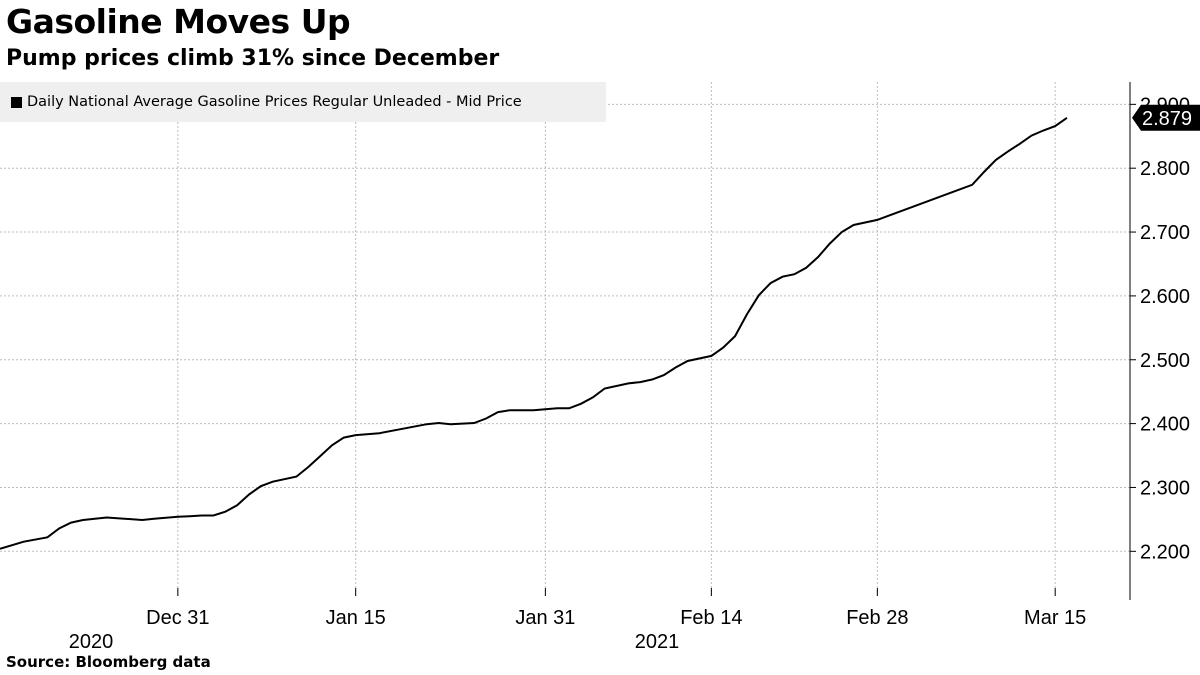  I want to click on chart-subtitle: Pump prices climb 31% since December, so click(253, 58).